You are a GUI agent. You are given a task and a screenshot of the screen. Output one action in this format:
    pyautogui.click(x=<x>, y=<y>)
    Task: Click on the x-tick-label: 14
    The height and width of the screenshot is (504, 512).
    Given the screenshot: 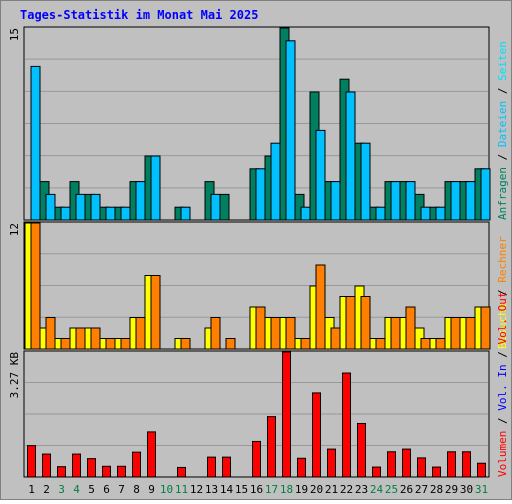 What is the action you would take?
    pyautogui.click(x=227, y=489)
    